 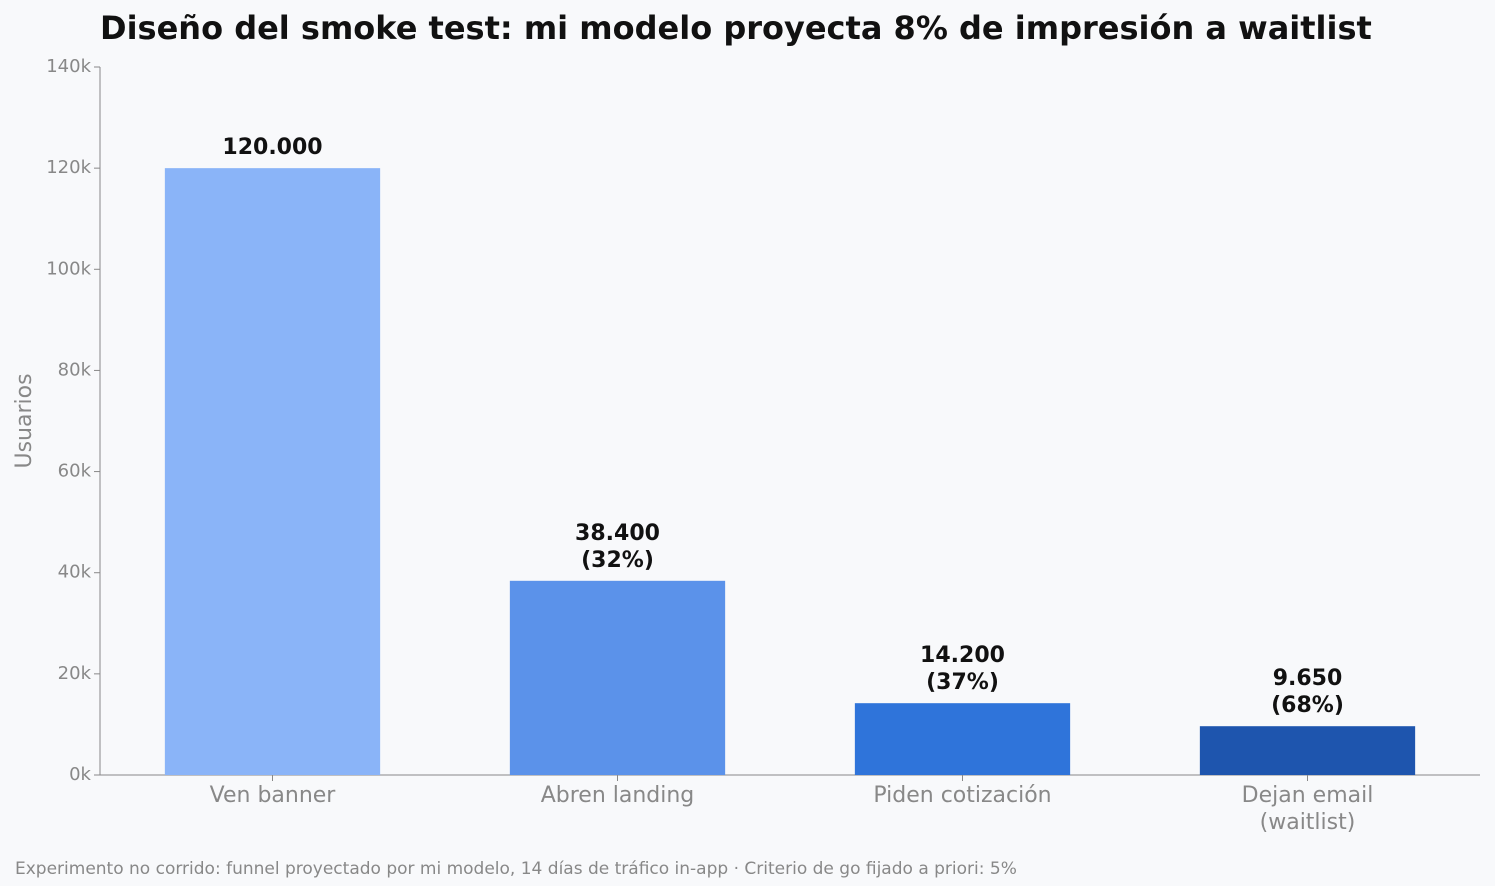 I want to click on y-tick-label: 80k, so click(x=75, y=369).